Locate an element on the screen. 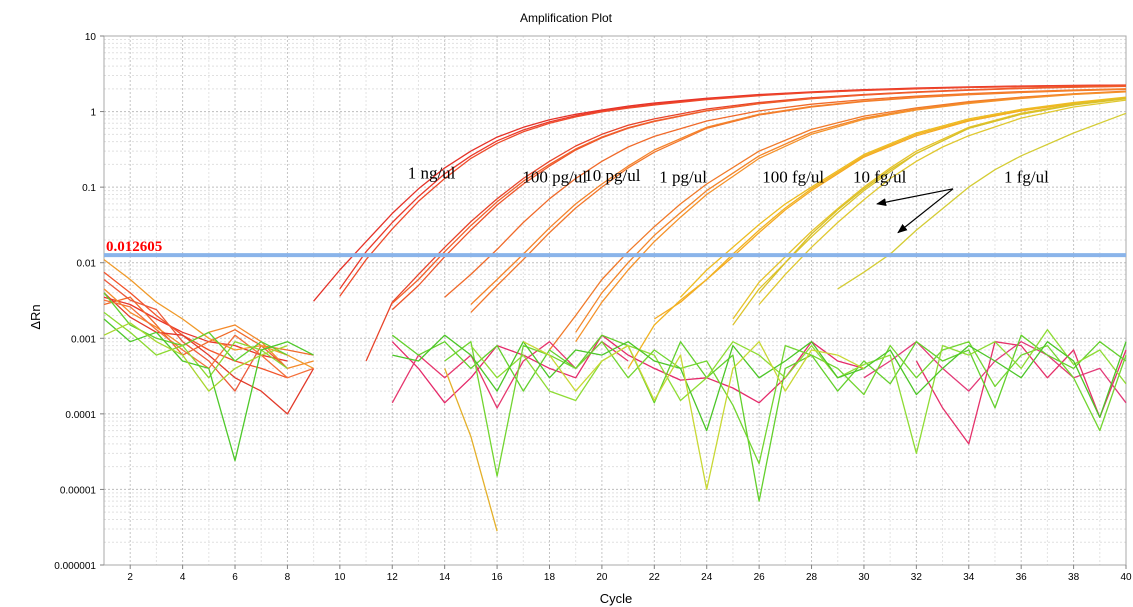 This screenshot has height=607, width=1133. x-axis-label: Cycle is located at coordinates (616, 598).